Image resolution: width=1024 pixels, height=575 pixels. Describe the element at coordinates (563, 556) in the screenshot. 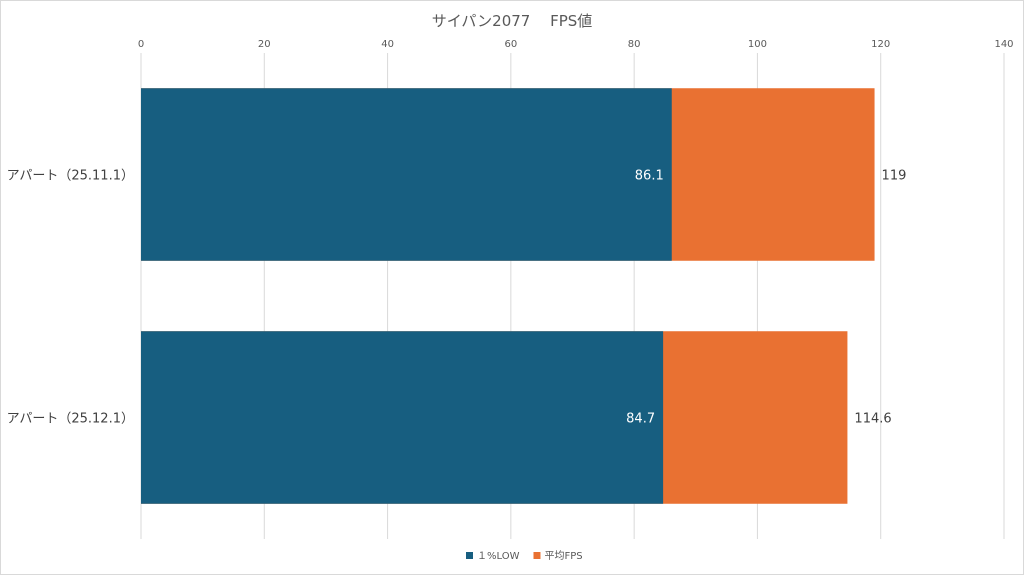

I see `legend-label: 平均FPS` at that location.